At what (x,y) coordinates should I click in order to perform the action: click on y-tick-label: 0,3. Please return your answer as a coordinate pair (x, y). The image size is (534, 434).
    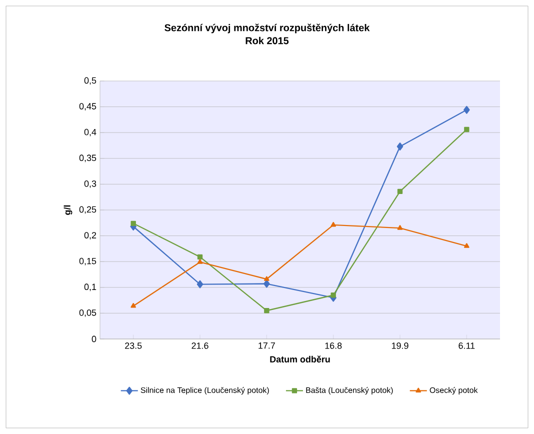
    Looking at the image, I should click on (90, 184).